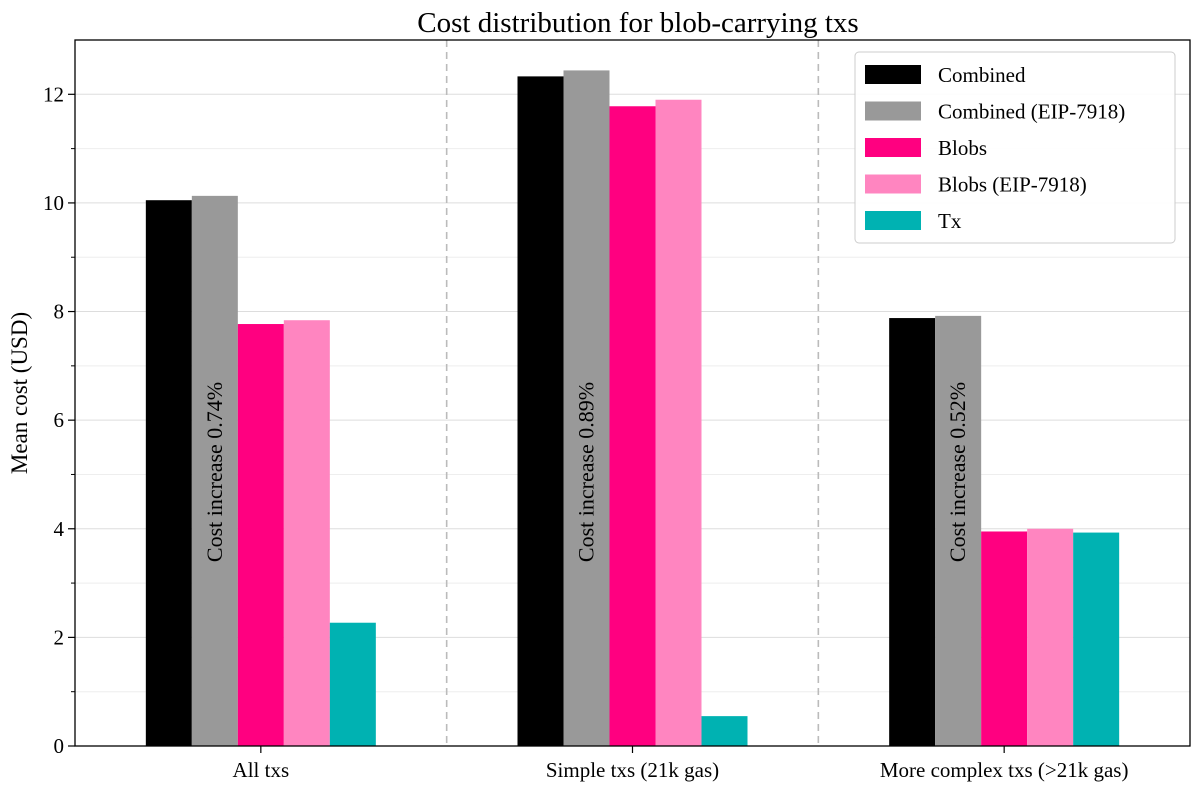 This screenshot has width=1200, height=790. I want to click on y-axis-label: Mean cost (USD), so click(19, 393).